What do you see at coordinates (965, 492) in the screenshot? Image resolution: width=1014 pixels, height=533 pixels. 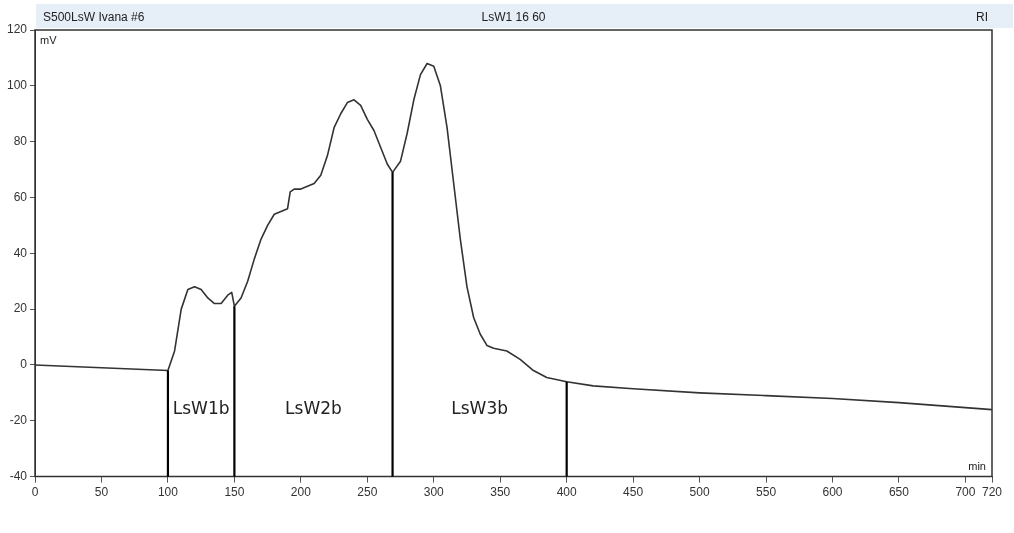 I see `x-tick-label: 700` at bounding box center [965, 492].